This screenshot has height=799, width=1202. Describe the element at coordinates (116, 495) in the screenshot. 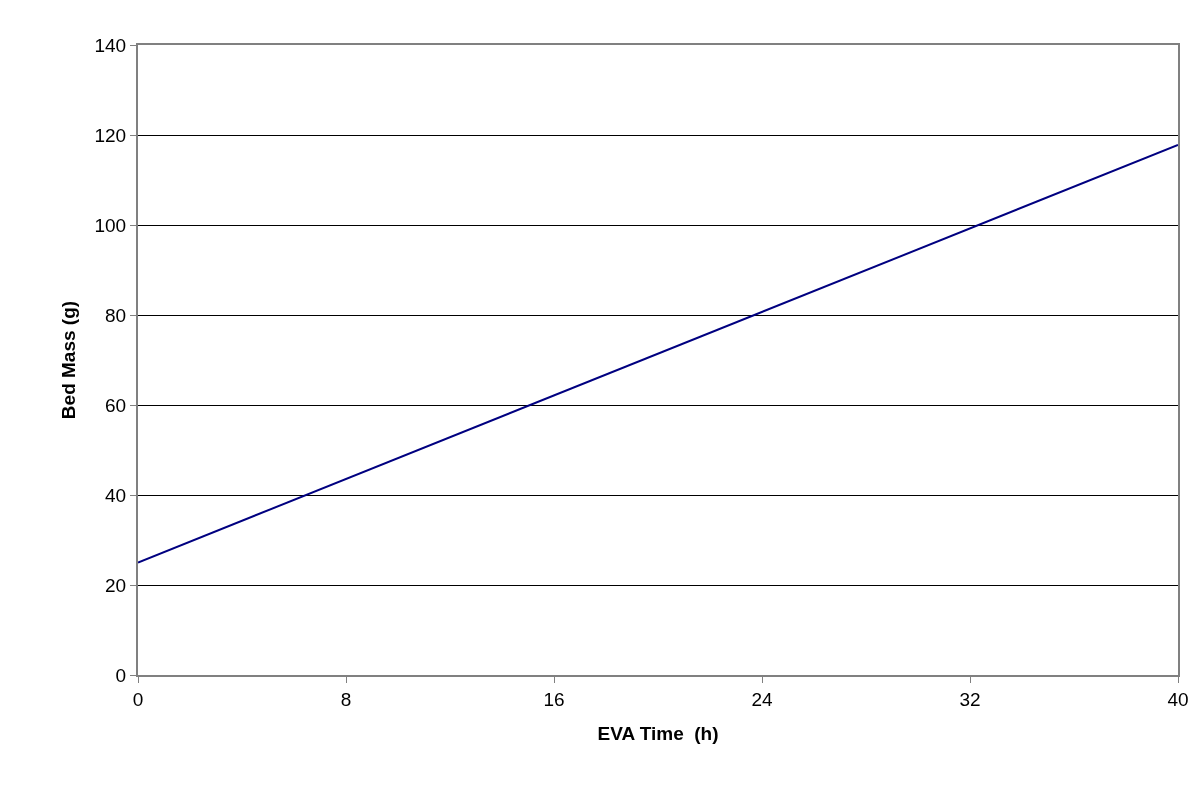

I see `y-tick-label: 40` at that location.